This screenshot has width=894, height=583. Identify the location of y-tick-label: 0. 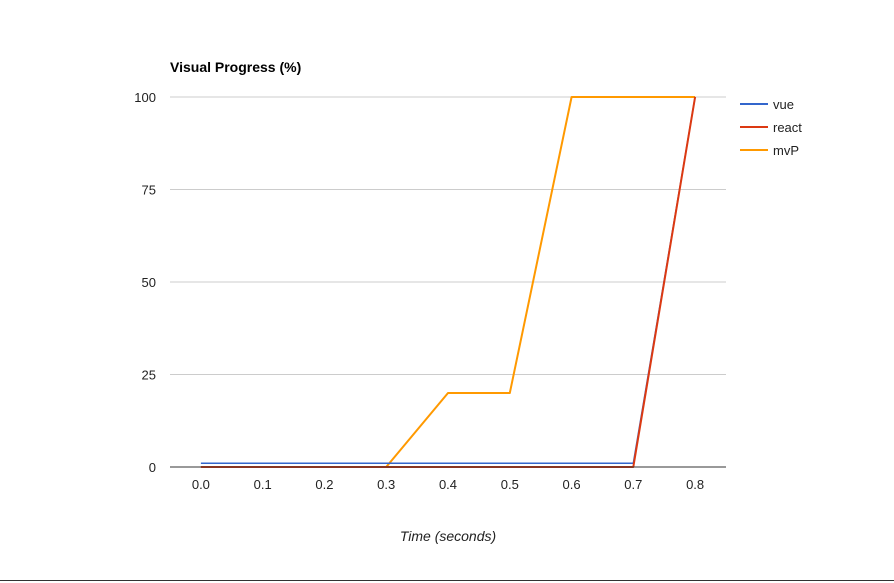
(152, 467).